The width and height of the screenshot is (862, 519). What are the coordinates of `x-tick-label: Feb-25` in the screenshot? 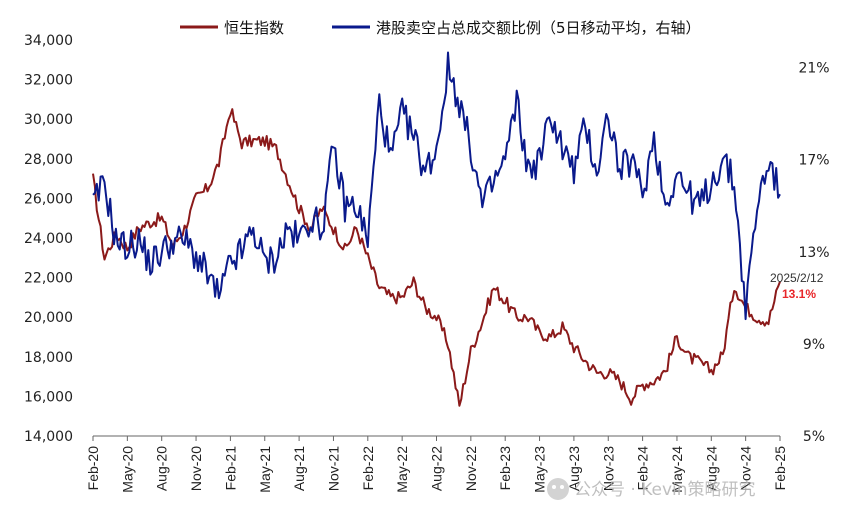 It's located at (780, 468).